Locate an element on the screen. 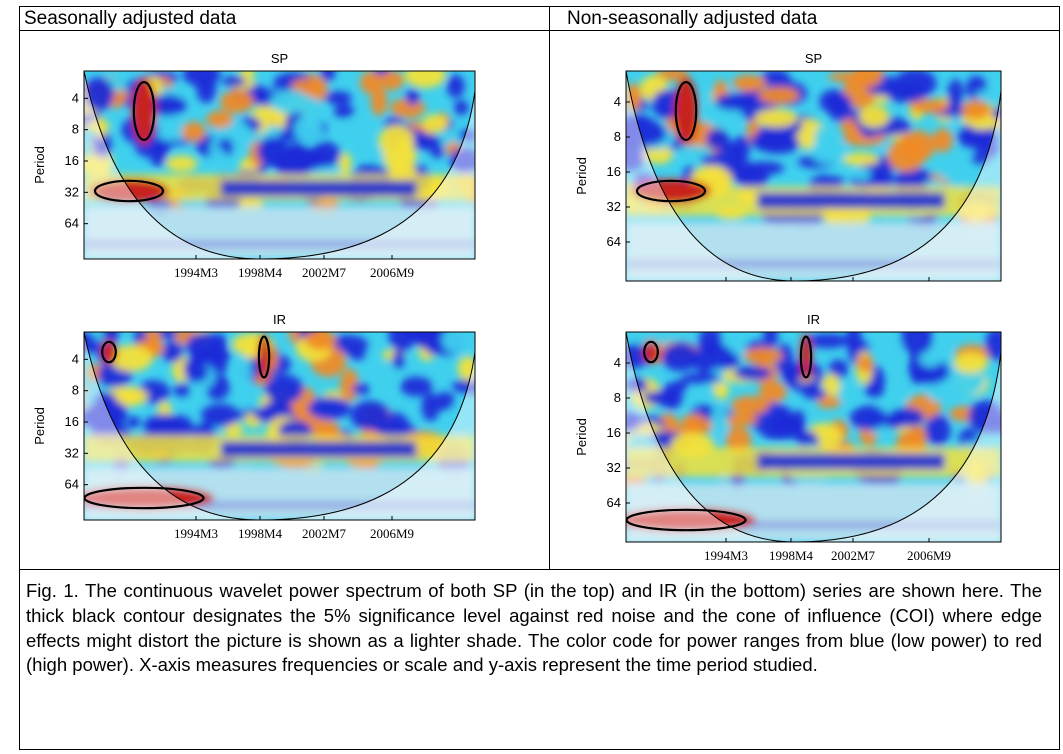 Image resolution: width=1063 pixels, height=754 pixels. header-rule is located at coordinates (539, 30).